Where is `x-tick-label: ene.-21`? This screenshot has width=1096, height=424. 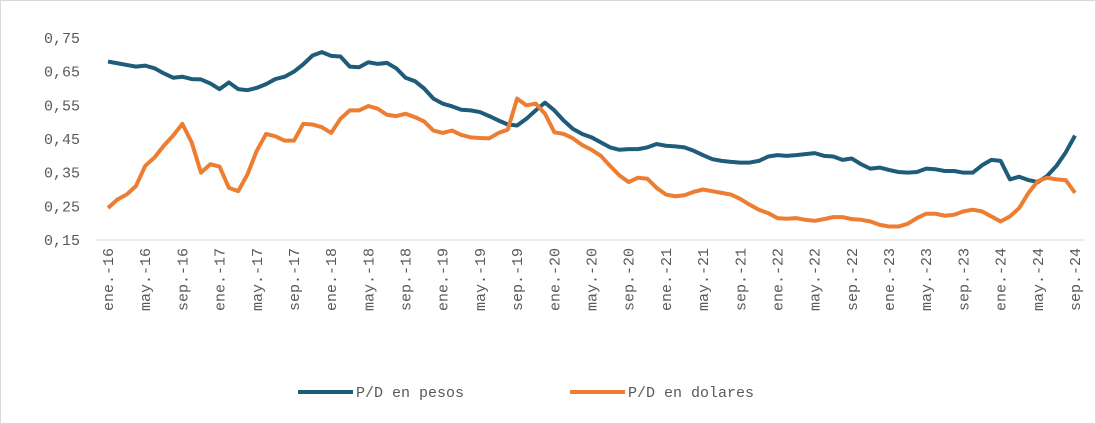 x-tick-label: ene.-21 is located at coordinates (667, 279).